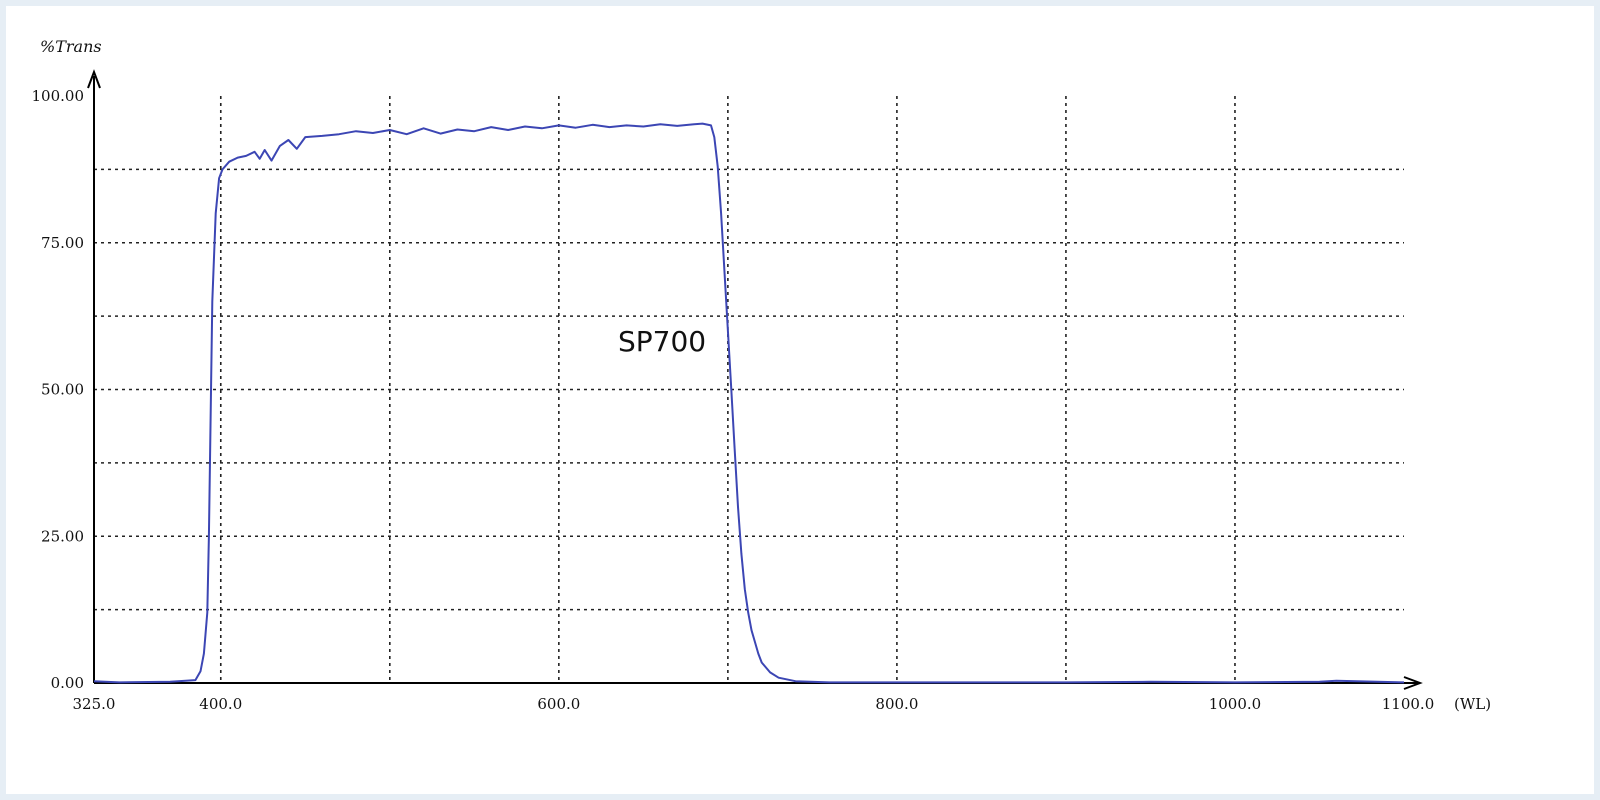 This screenshot has width=1600, height=800. I want to click on y-tick-label: 0.00, so click(67, 683).